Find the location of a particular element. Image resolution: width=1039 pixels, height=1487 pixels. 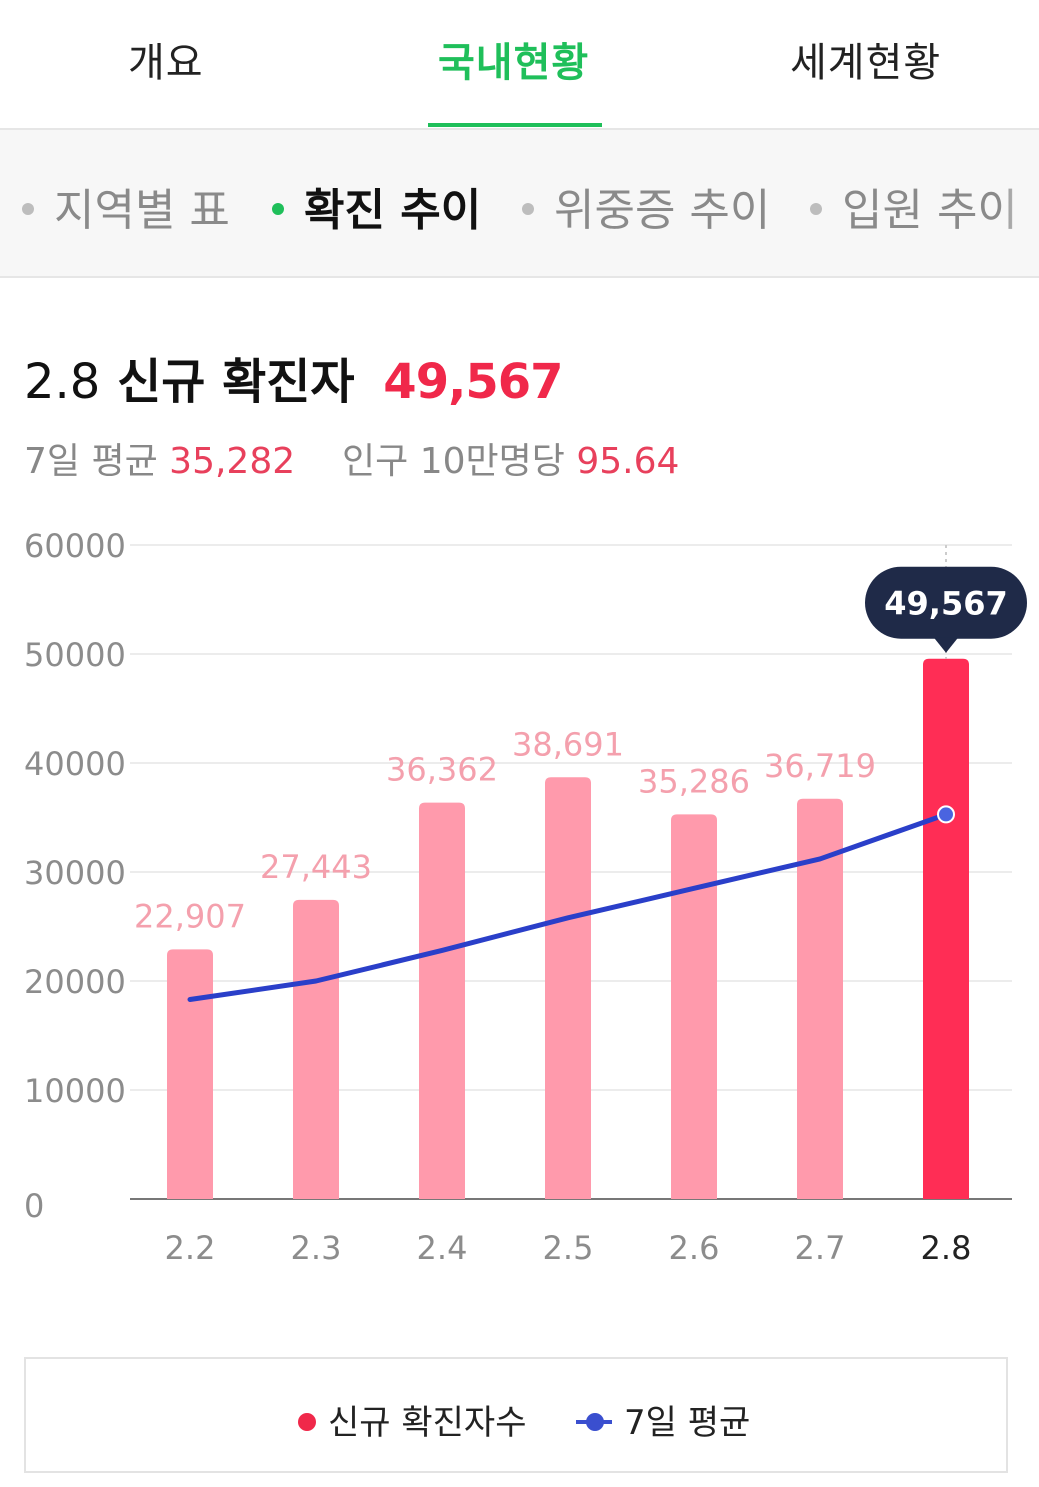

avg-line is located at coordinates (568, 907).